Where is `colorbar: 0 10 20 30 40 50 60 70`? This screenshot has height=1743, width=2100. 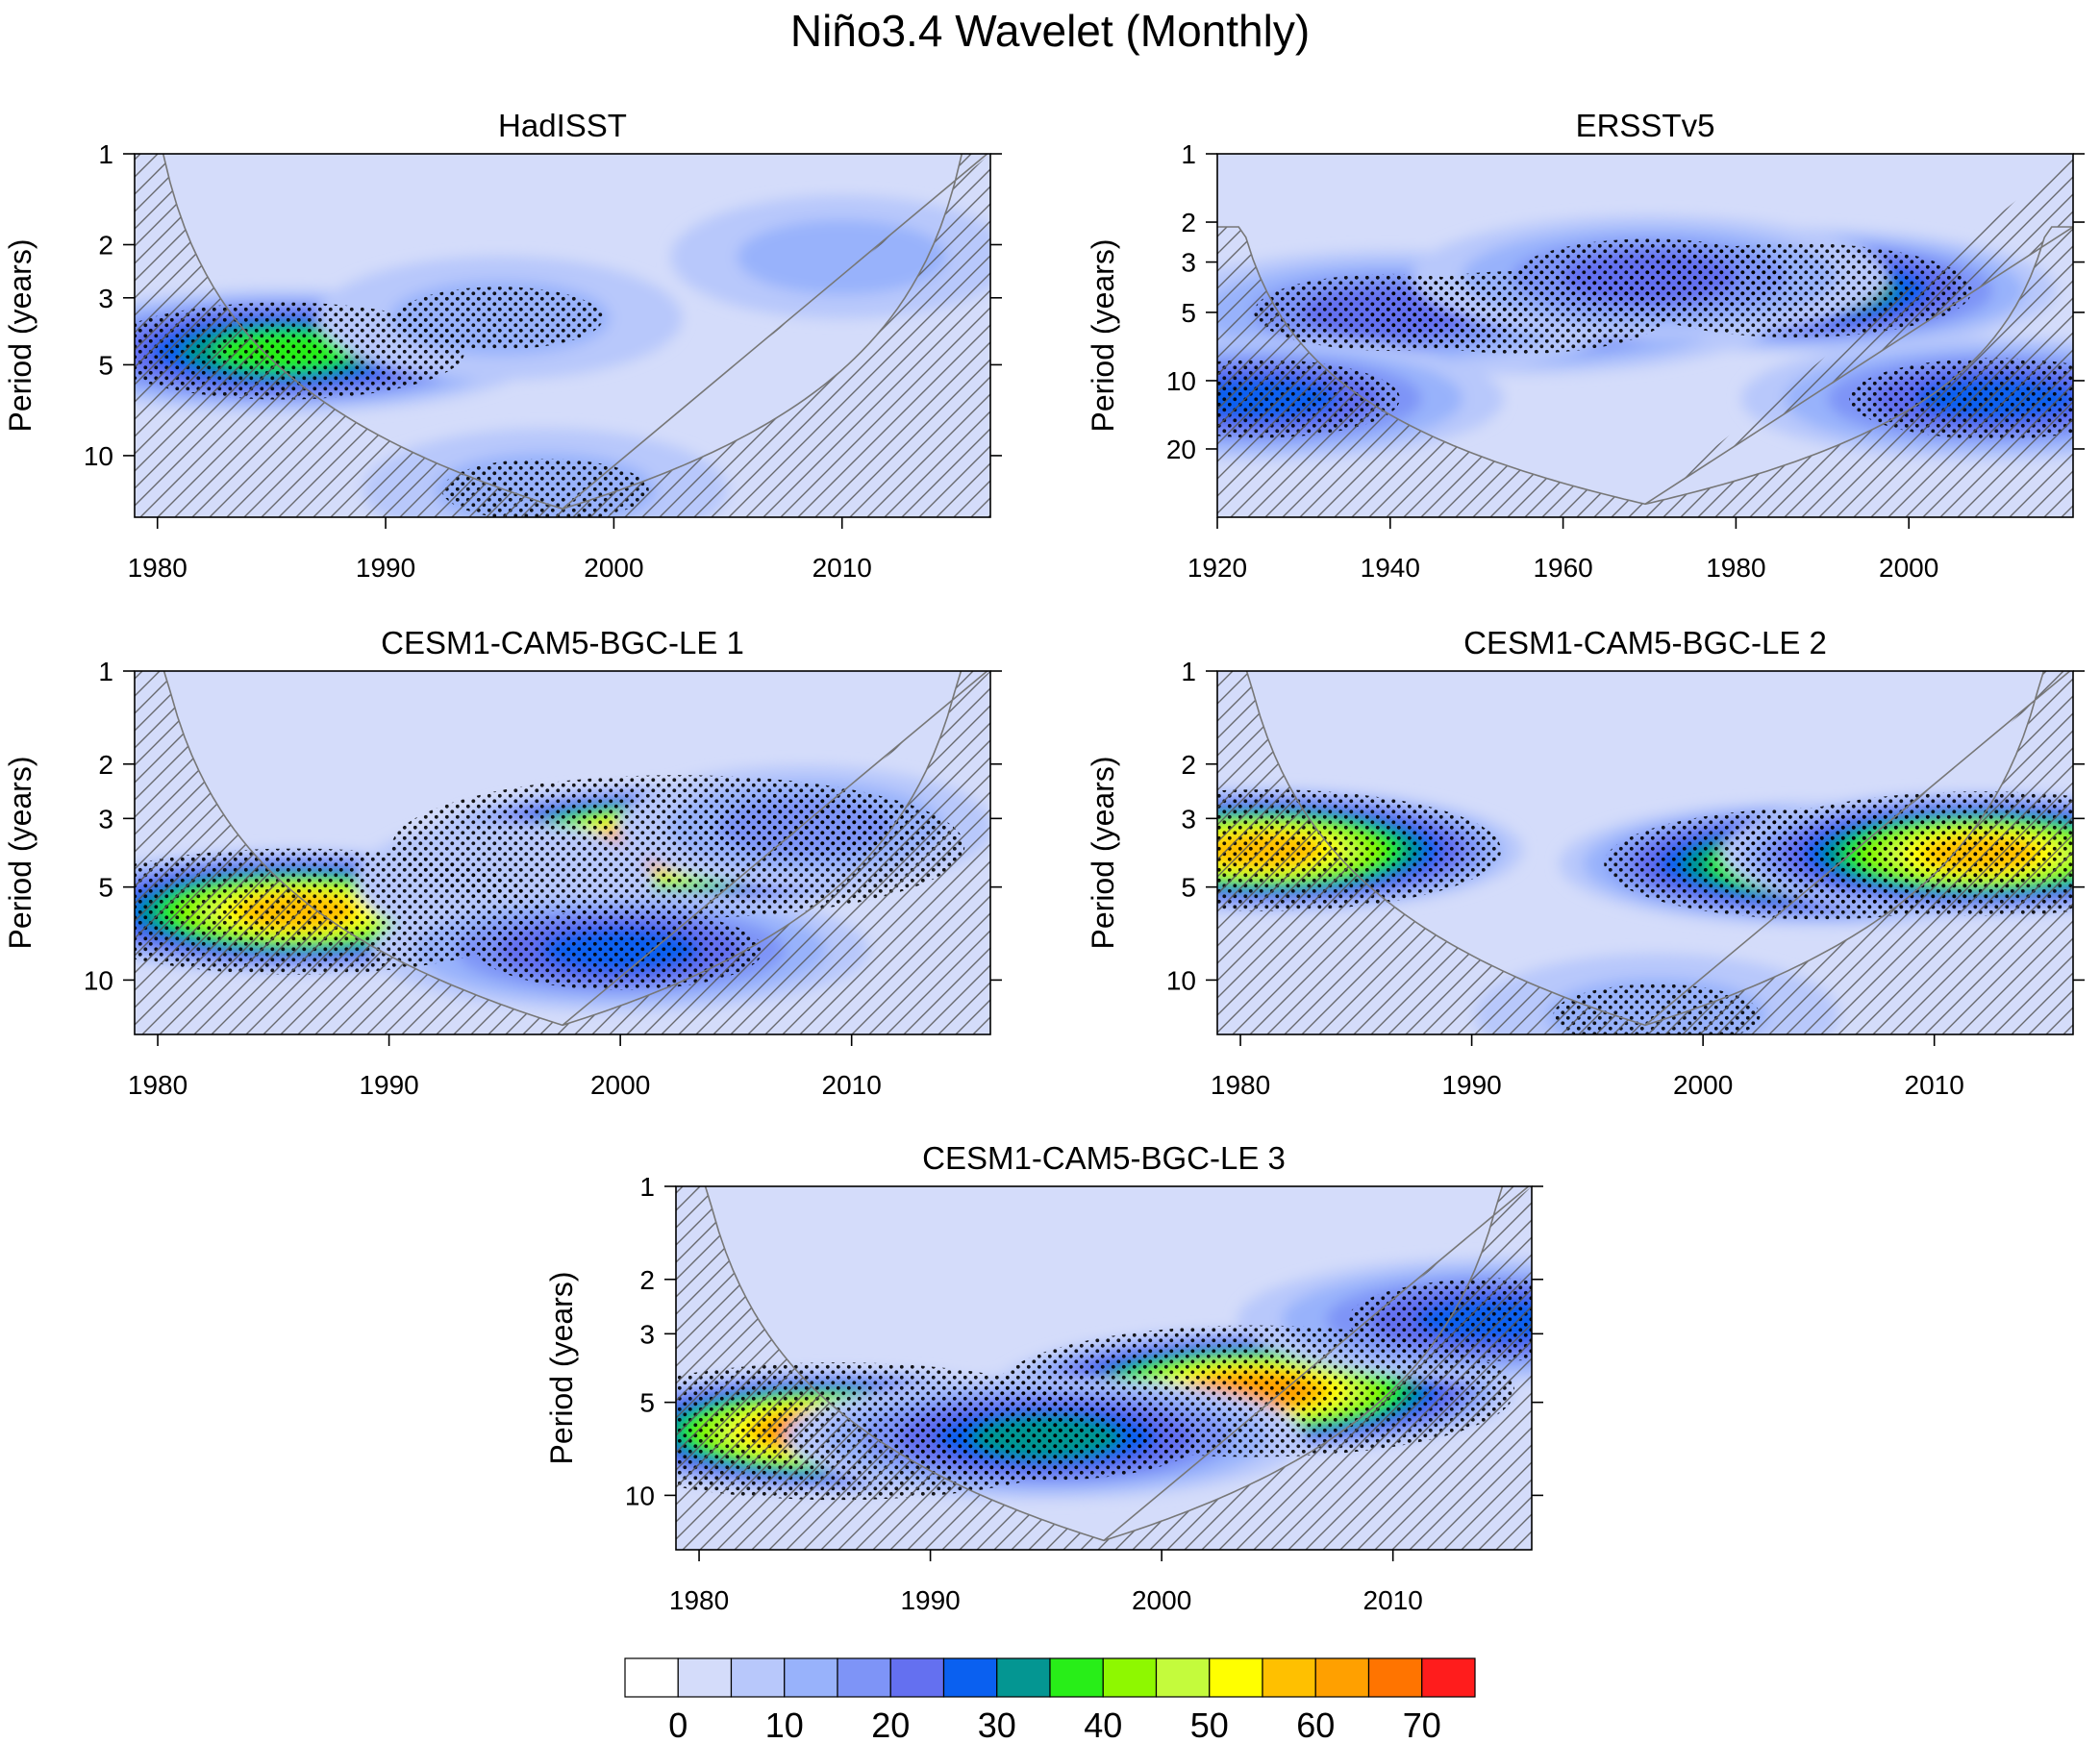
colorbar: 0 10 20 30 40 50 60 70 is located at coordinates (1050, 1700).